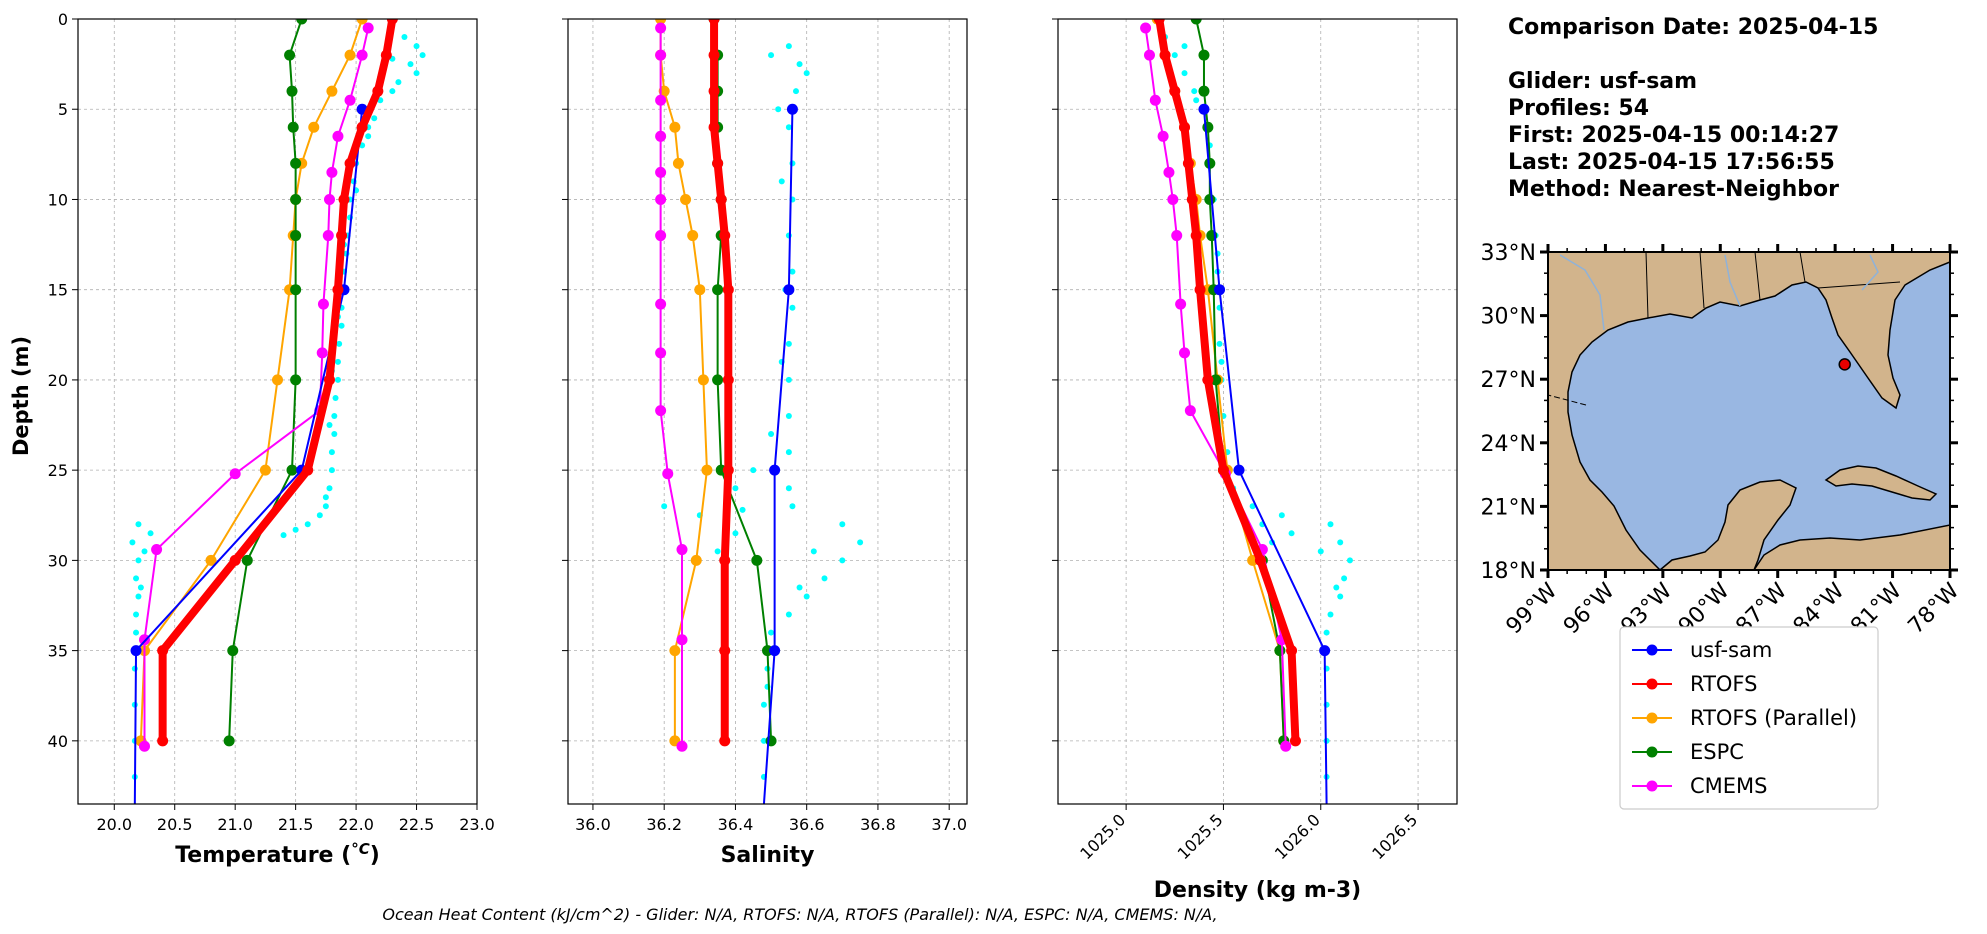 Image resolution: width=1987 pixels, height=934 pixels. Describe the element at coordinates (1297, 836) in the screenshot. I see `x-tick-label: 1026.0` at that location.